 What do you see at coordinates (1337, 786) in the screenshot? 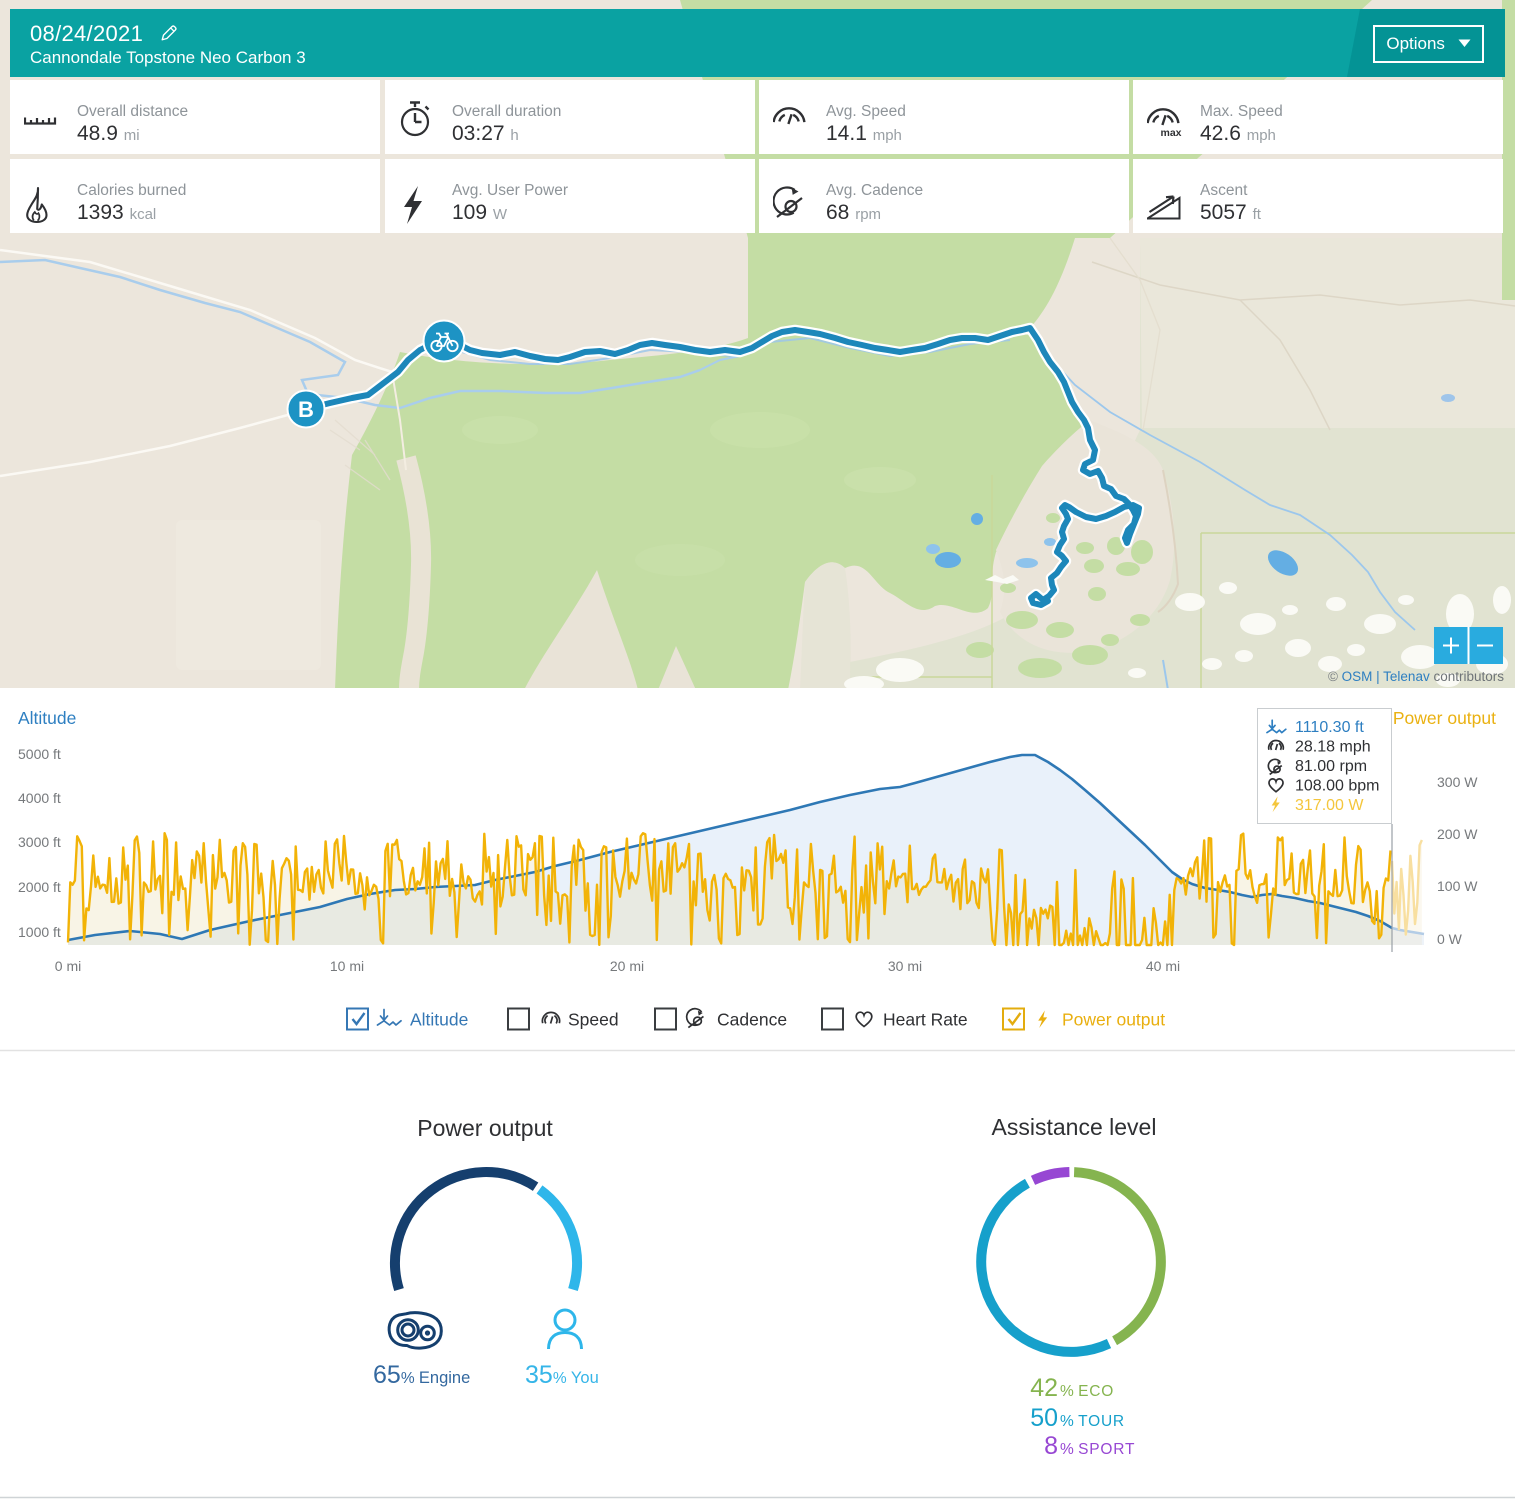
I see `svg-text: 108.00 bpm` at bounding box center [1337, 786].